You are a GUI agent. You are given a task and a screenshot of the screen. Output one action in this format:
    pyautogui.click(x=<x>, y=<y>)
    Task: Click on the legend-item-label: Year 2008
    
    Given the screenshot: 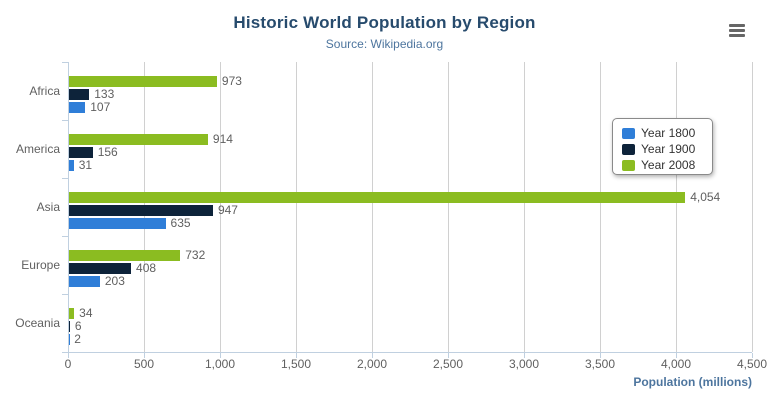 What is the action you would take?
    pyautogui.click(x=668, y=165)
    